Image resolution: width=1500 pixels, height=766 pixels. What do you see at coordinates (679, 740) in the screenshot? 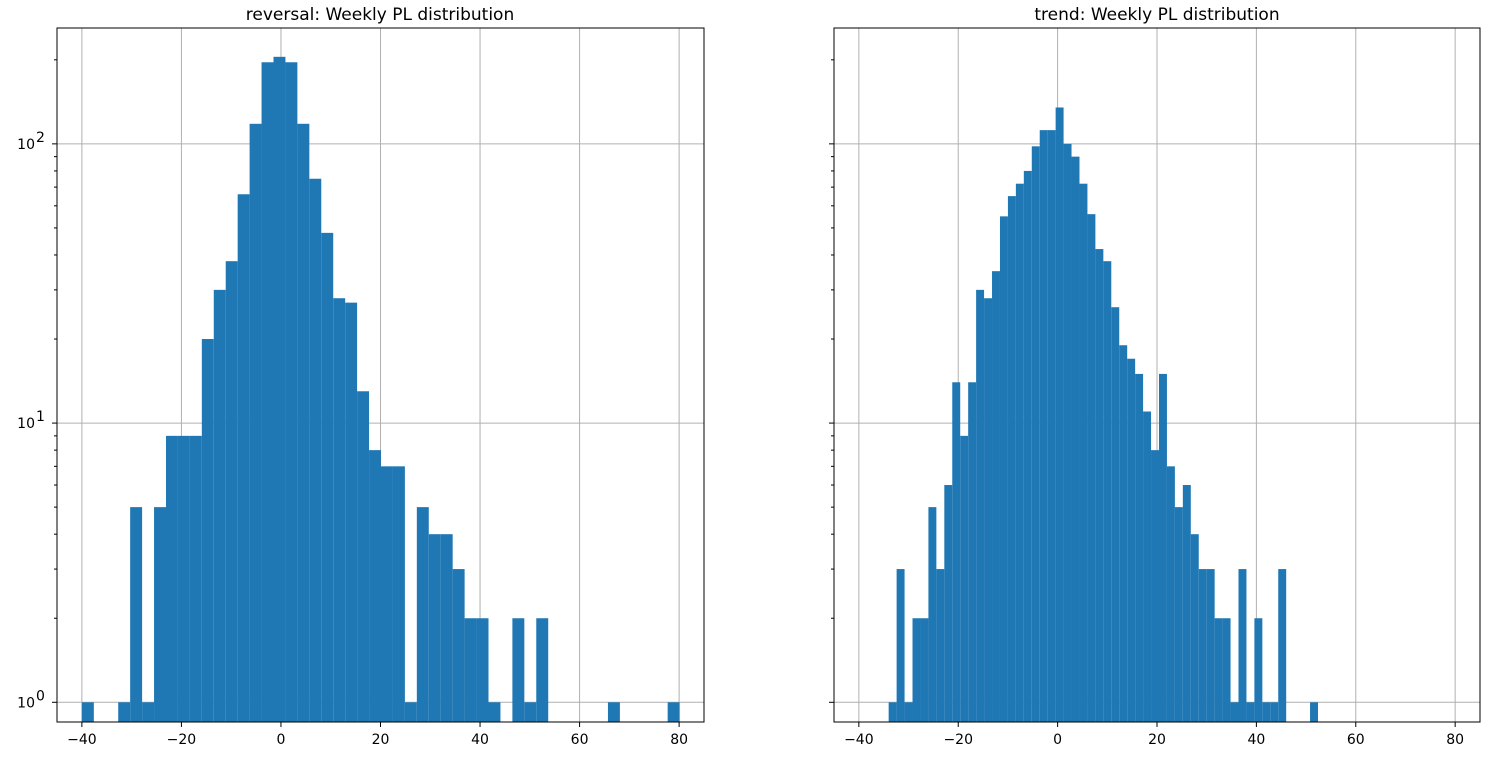
I see `reversal-x-tick-label: 80` at bounding box center [679, 740].